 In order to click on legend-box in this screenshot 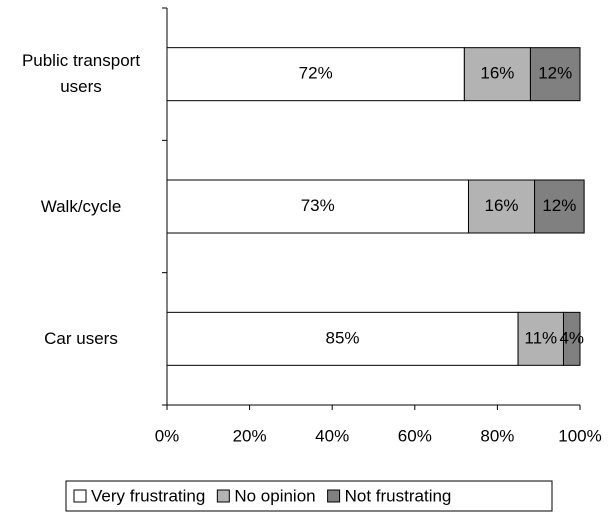, I will do `click(309, 496)`.